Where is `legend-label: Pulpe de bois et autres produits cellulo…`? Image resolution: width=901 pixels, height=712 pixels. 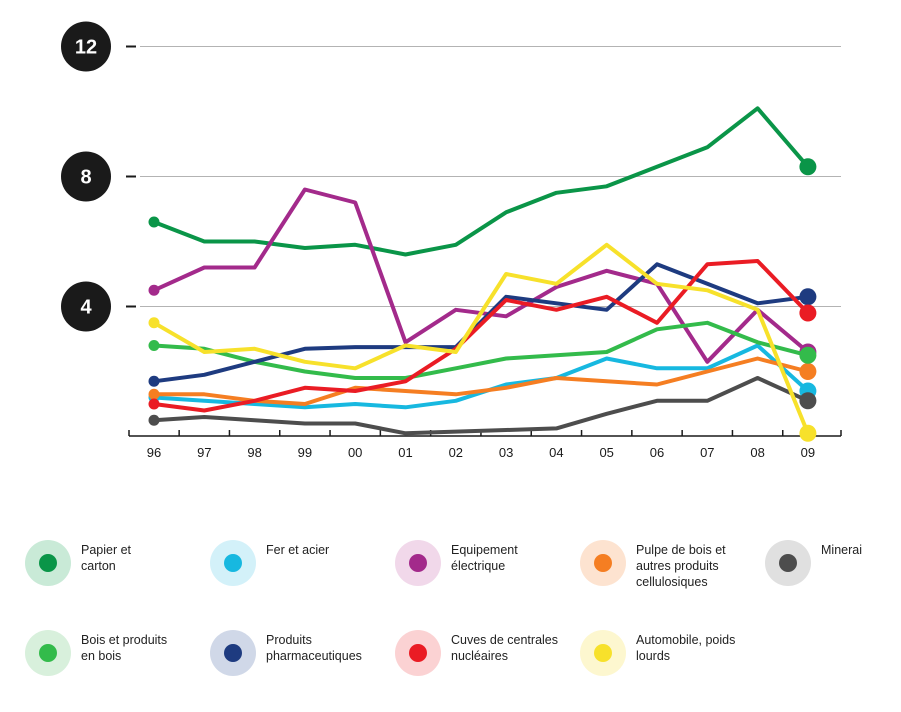 legend-label: Pulpe de bois et autres produits cellulo… is located at coordinates (681, 566).